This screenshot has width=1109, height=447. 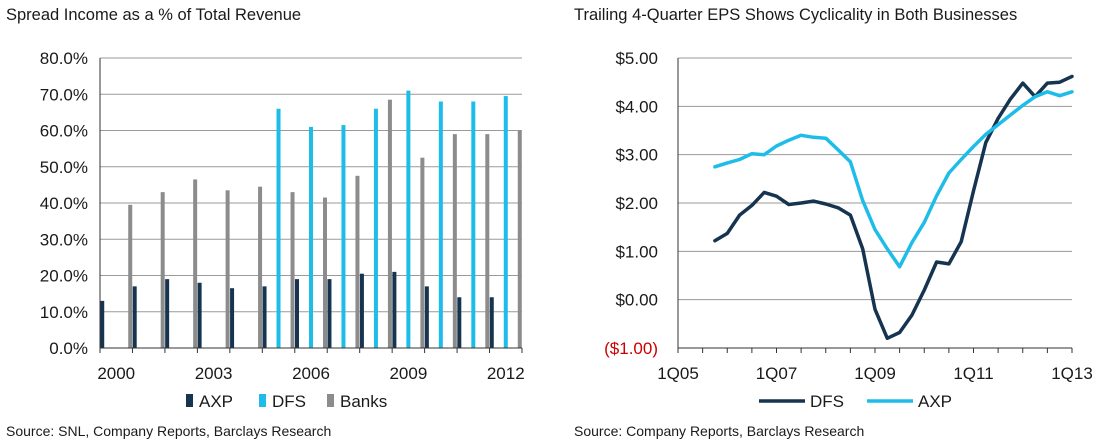 I want to click on y-tick-label: 40.0%, so click(x=64, y=203).